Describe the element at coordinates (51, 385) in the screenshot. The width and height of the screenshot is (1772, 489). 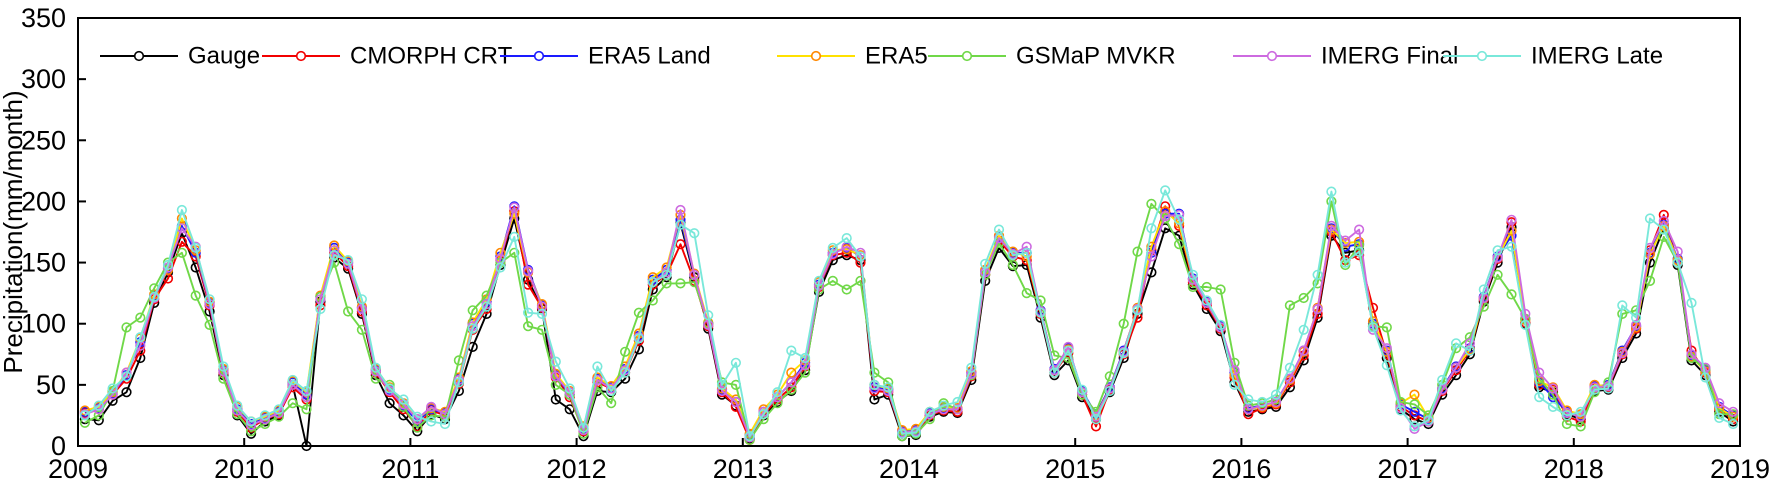
I see `y-tick-label: 50` at that location.